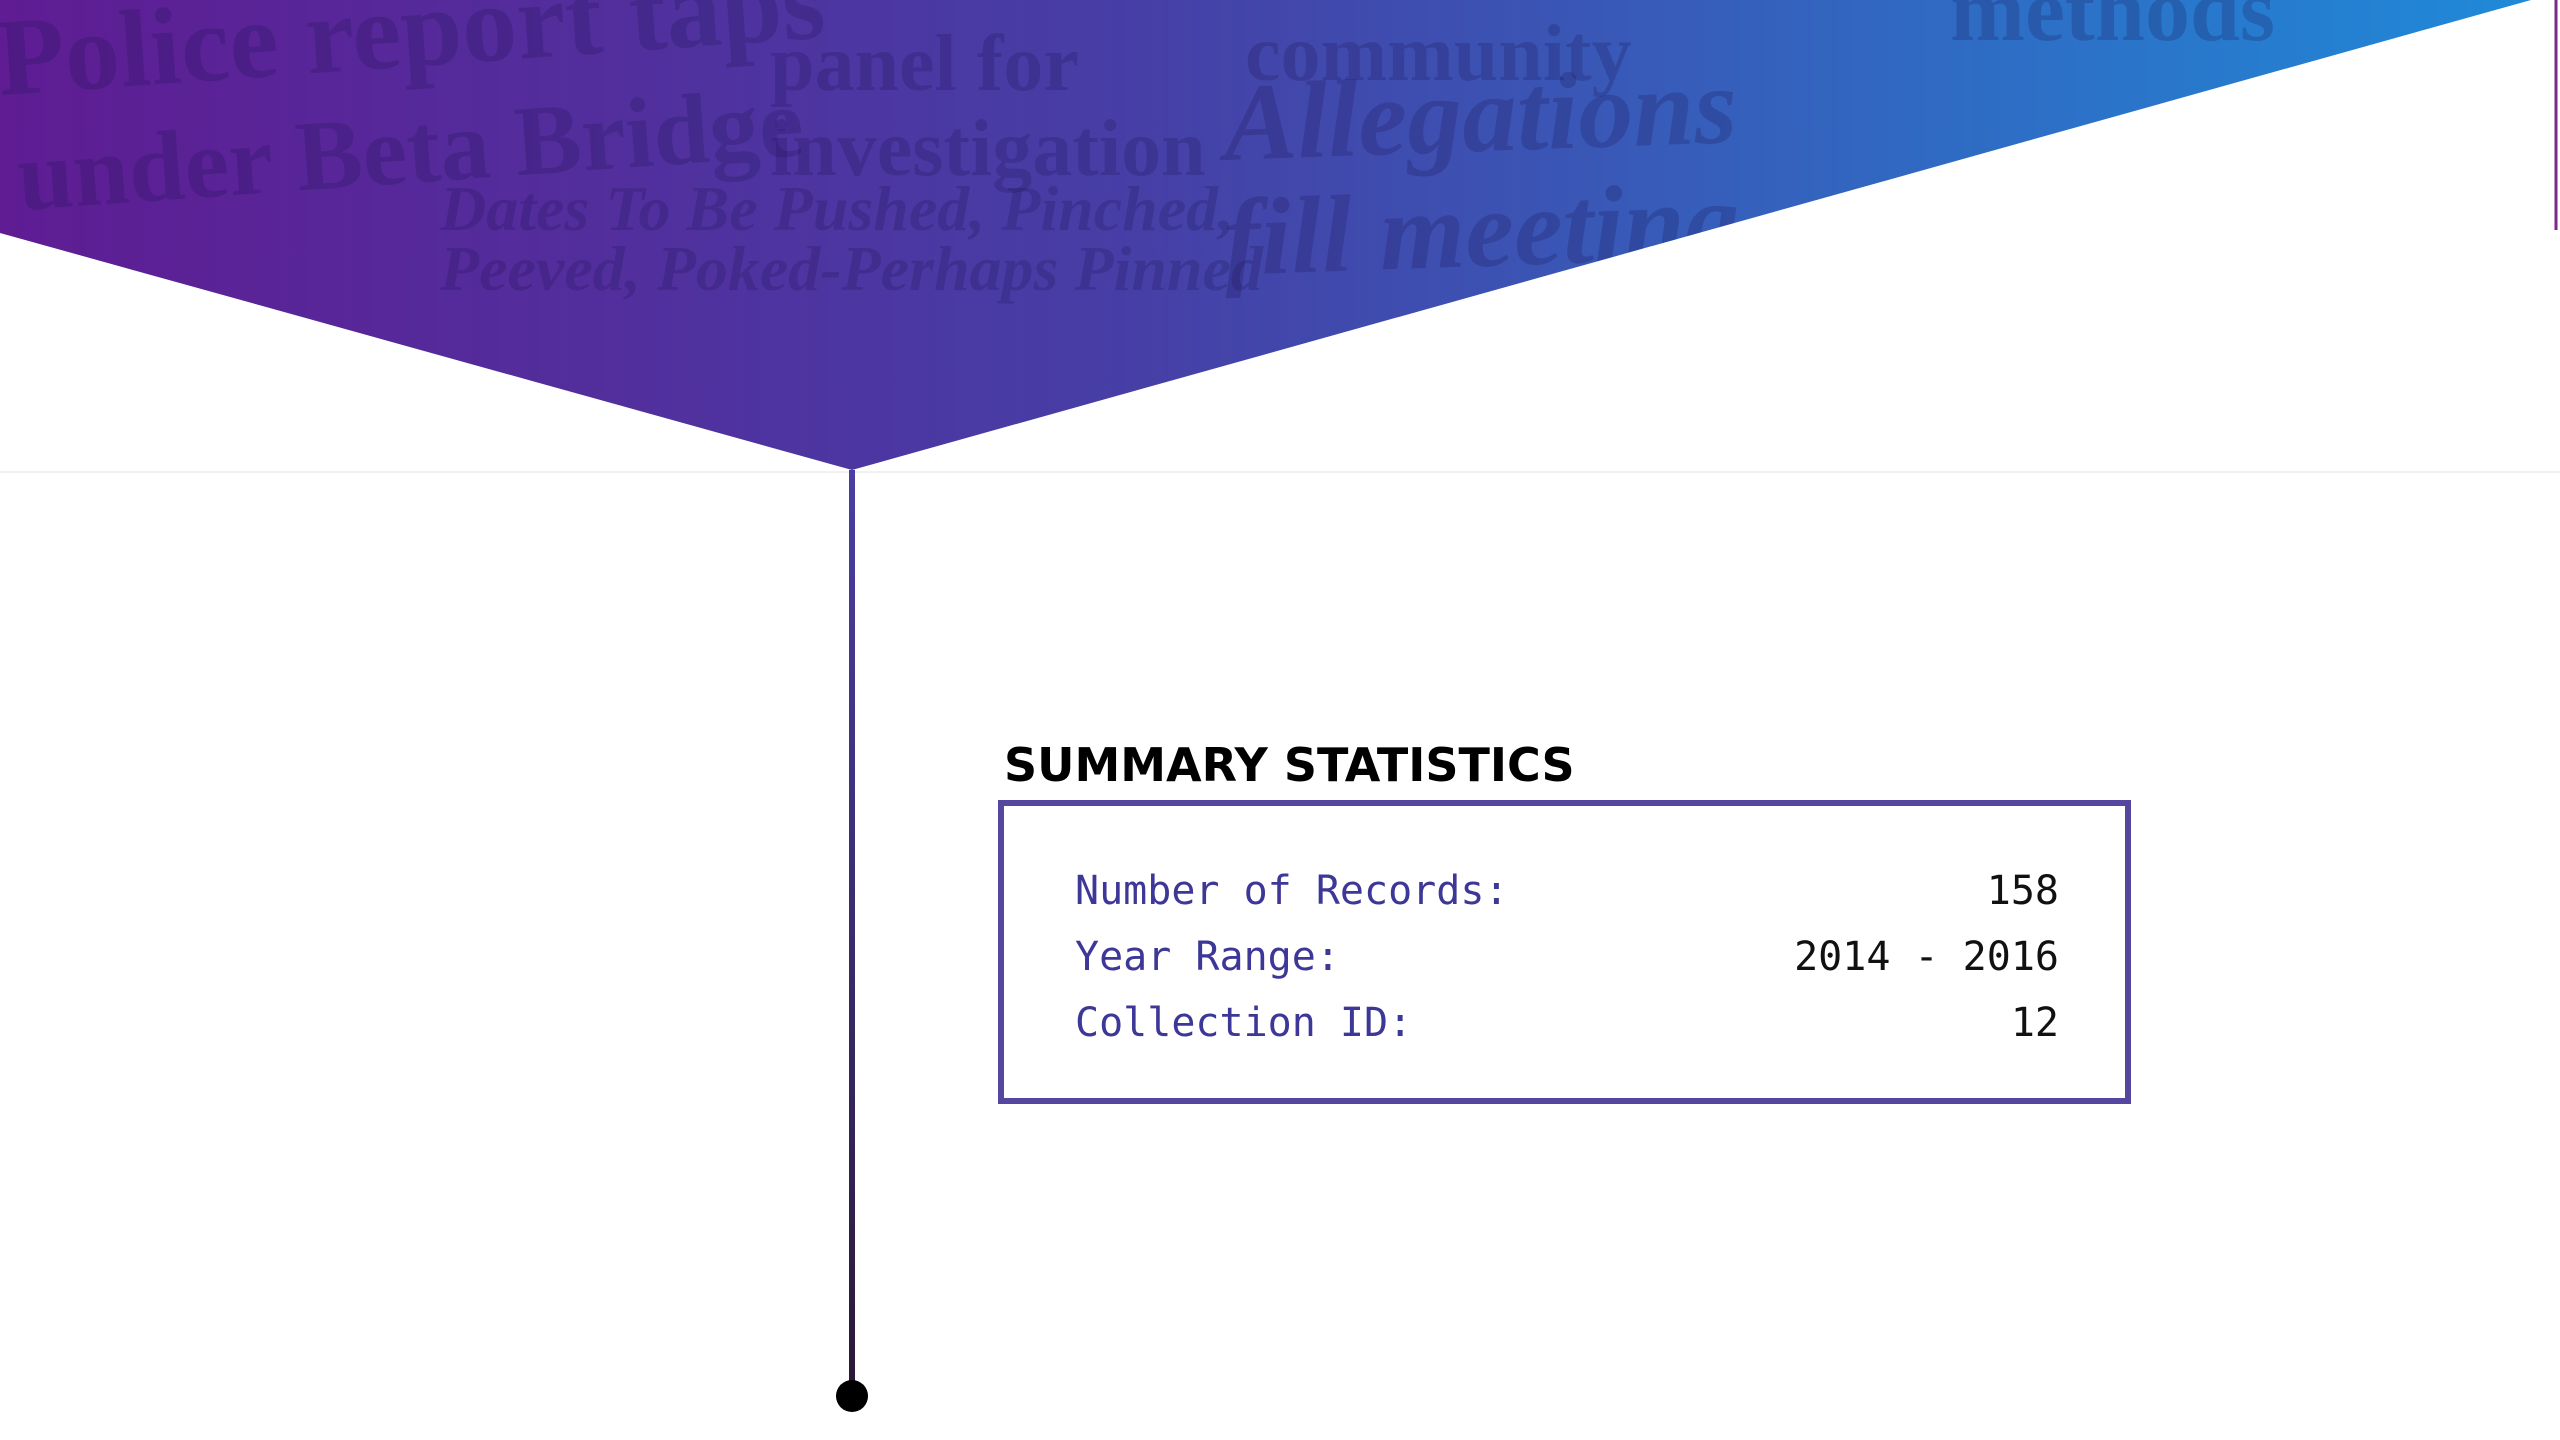 Image resolution: width=2560 pixels, height=1440 pixels. Describe the element at coordinates (2112, 30) in the screenshot. I see `headline: methods` at that location.